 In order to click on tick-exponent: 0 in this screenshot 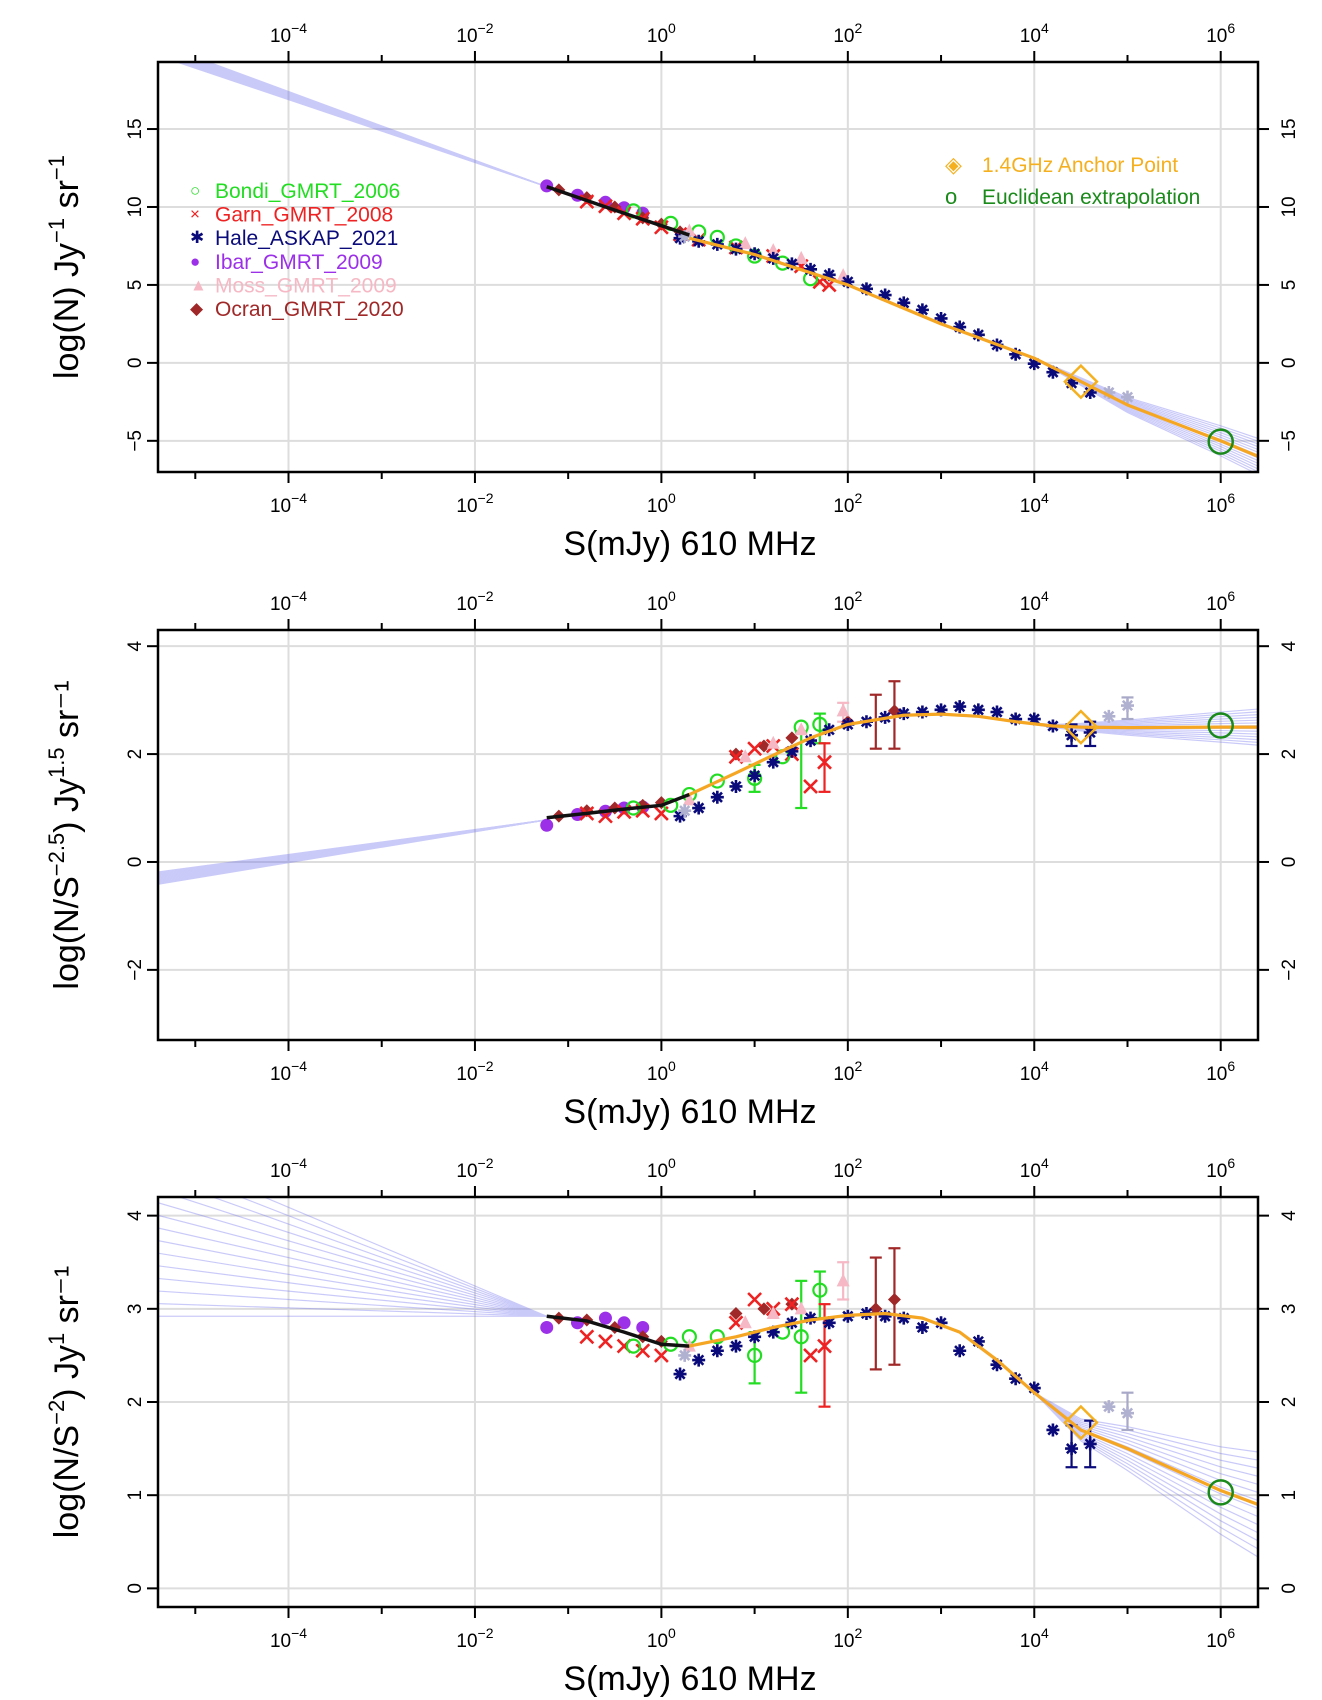, I will do `click(672, 1633)`.